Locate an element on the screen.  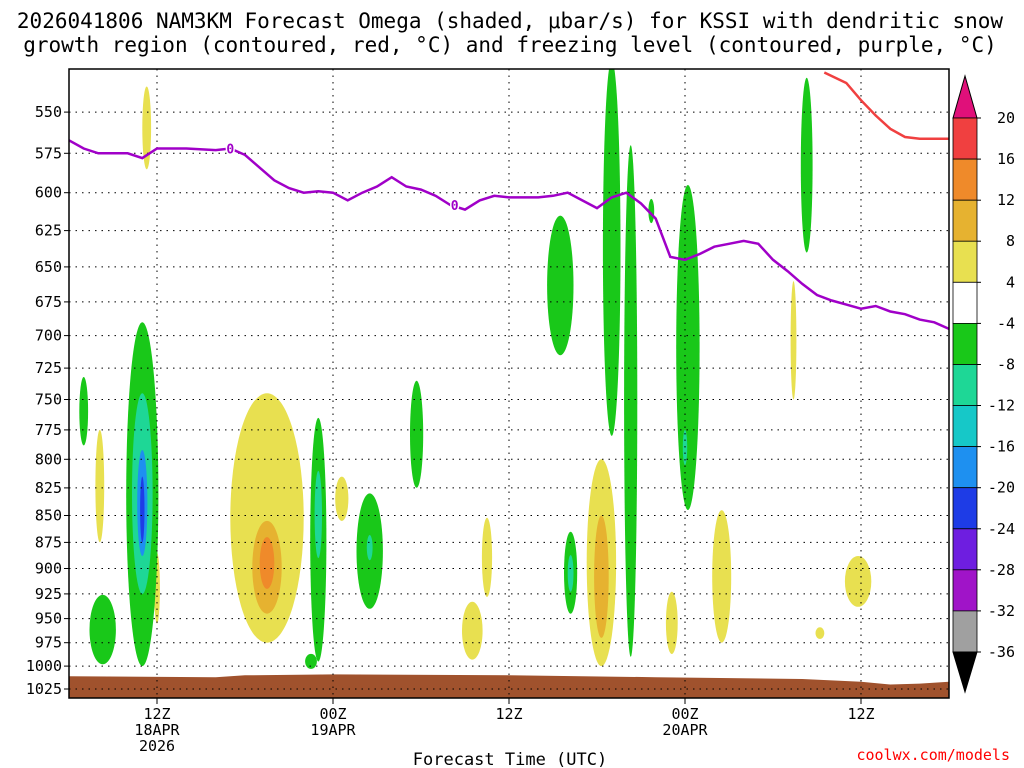
colorbar-label: -8 is located at coordinates (1006, 365).